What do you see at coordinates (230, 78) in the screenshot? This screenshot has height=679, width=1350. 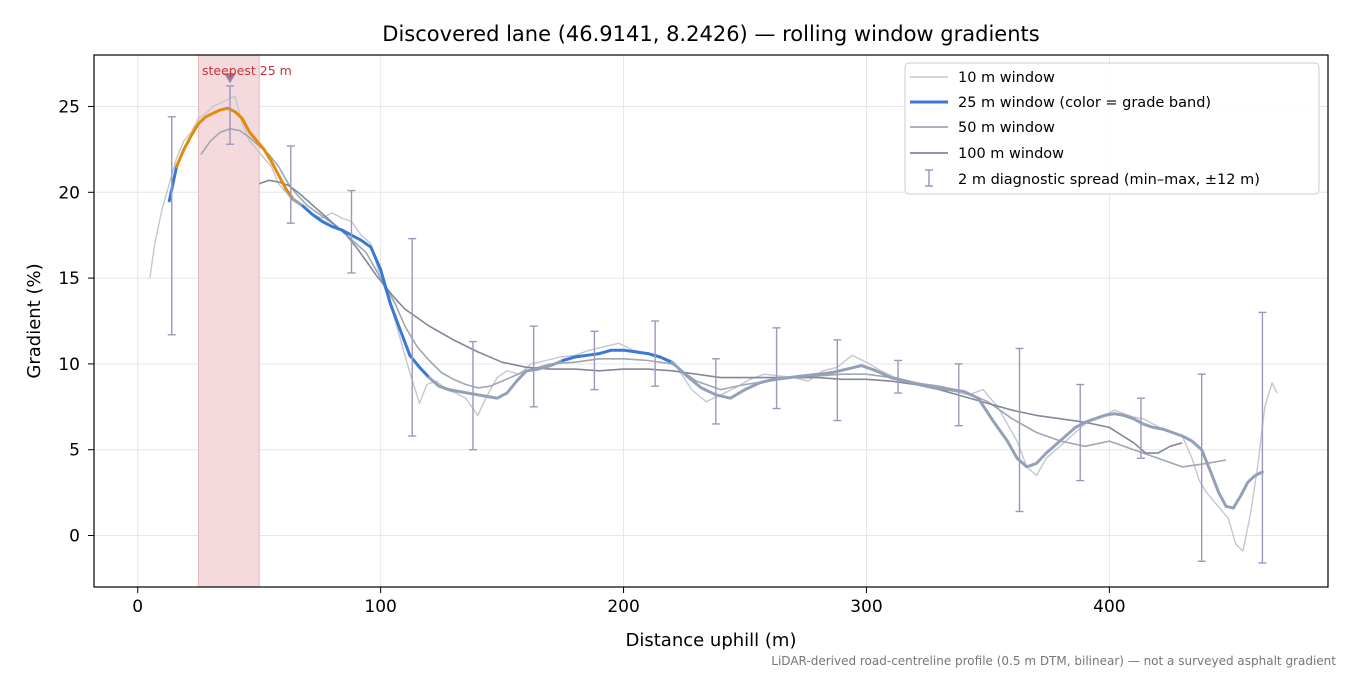 I see `steepest-marker` at bounding box center [230, 78].